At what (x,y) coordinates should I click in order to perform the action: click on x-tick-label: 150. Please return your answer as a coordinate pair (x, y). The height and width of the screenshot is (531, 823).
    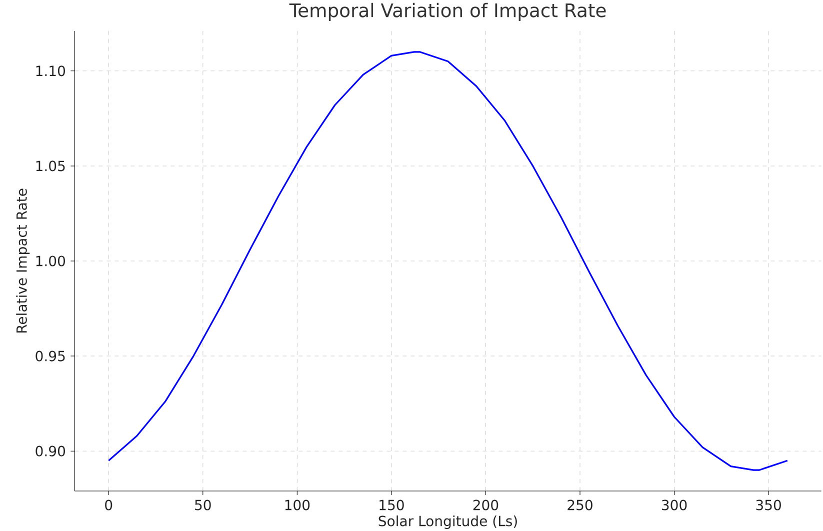
    Looking at the image, I should click on (392, 505).